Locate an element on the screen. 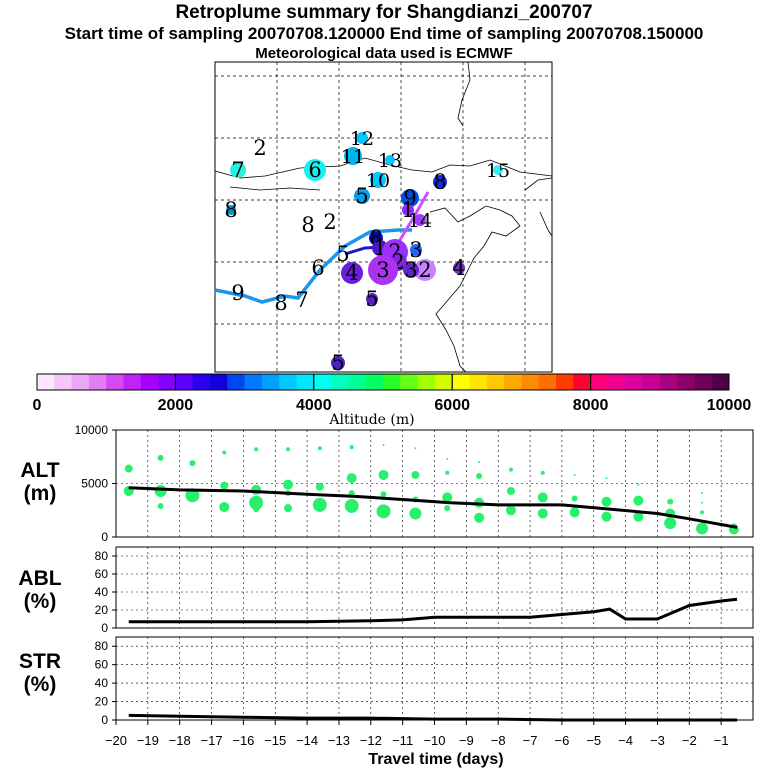 The image size is (768, 768). x-tick-label: −11 is located at coordinates (402, 740).